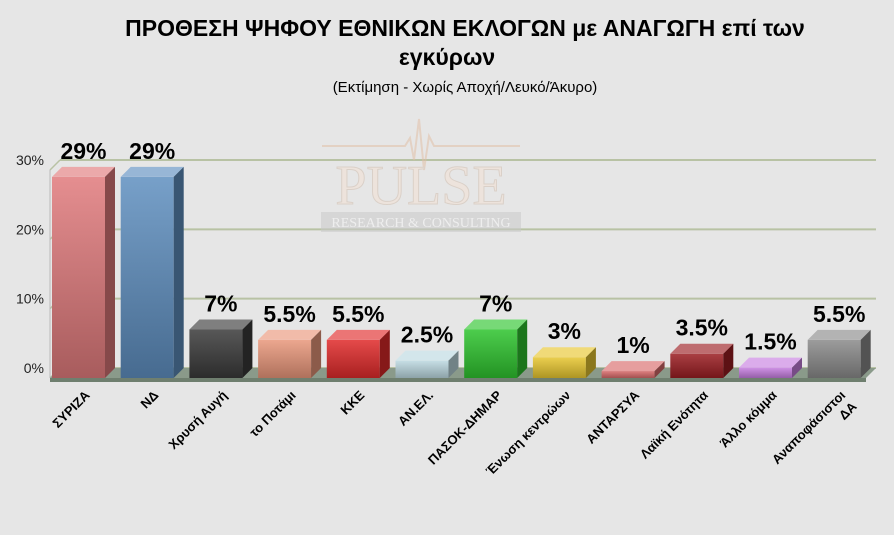 The image size is (894, 535). What do you see at coordinates (34, 368) in the screenshot?
I see `y-tick-label: 0%` at bounding box center [34, 368].